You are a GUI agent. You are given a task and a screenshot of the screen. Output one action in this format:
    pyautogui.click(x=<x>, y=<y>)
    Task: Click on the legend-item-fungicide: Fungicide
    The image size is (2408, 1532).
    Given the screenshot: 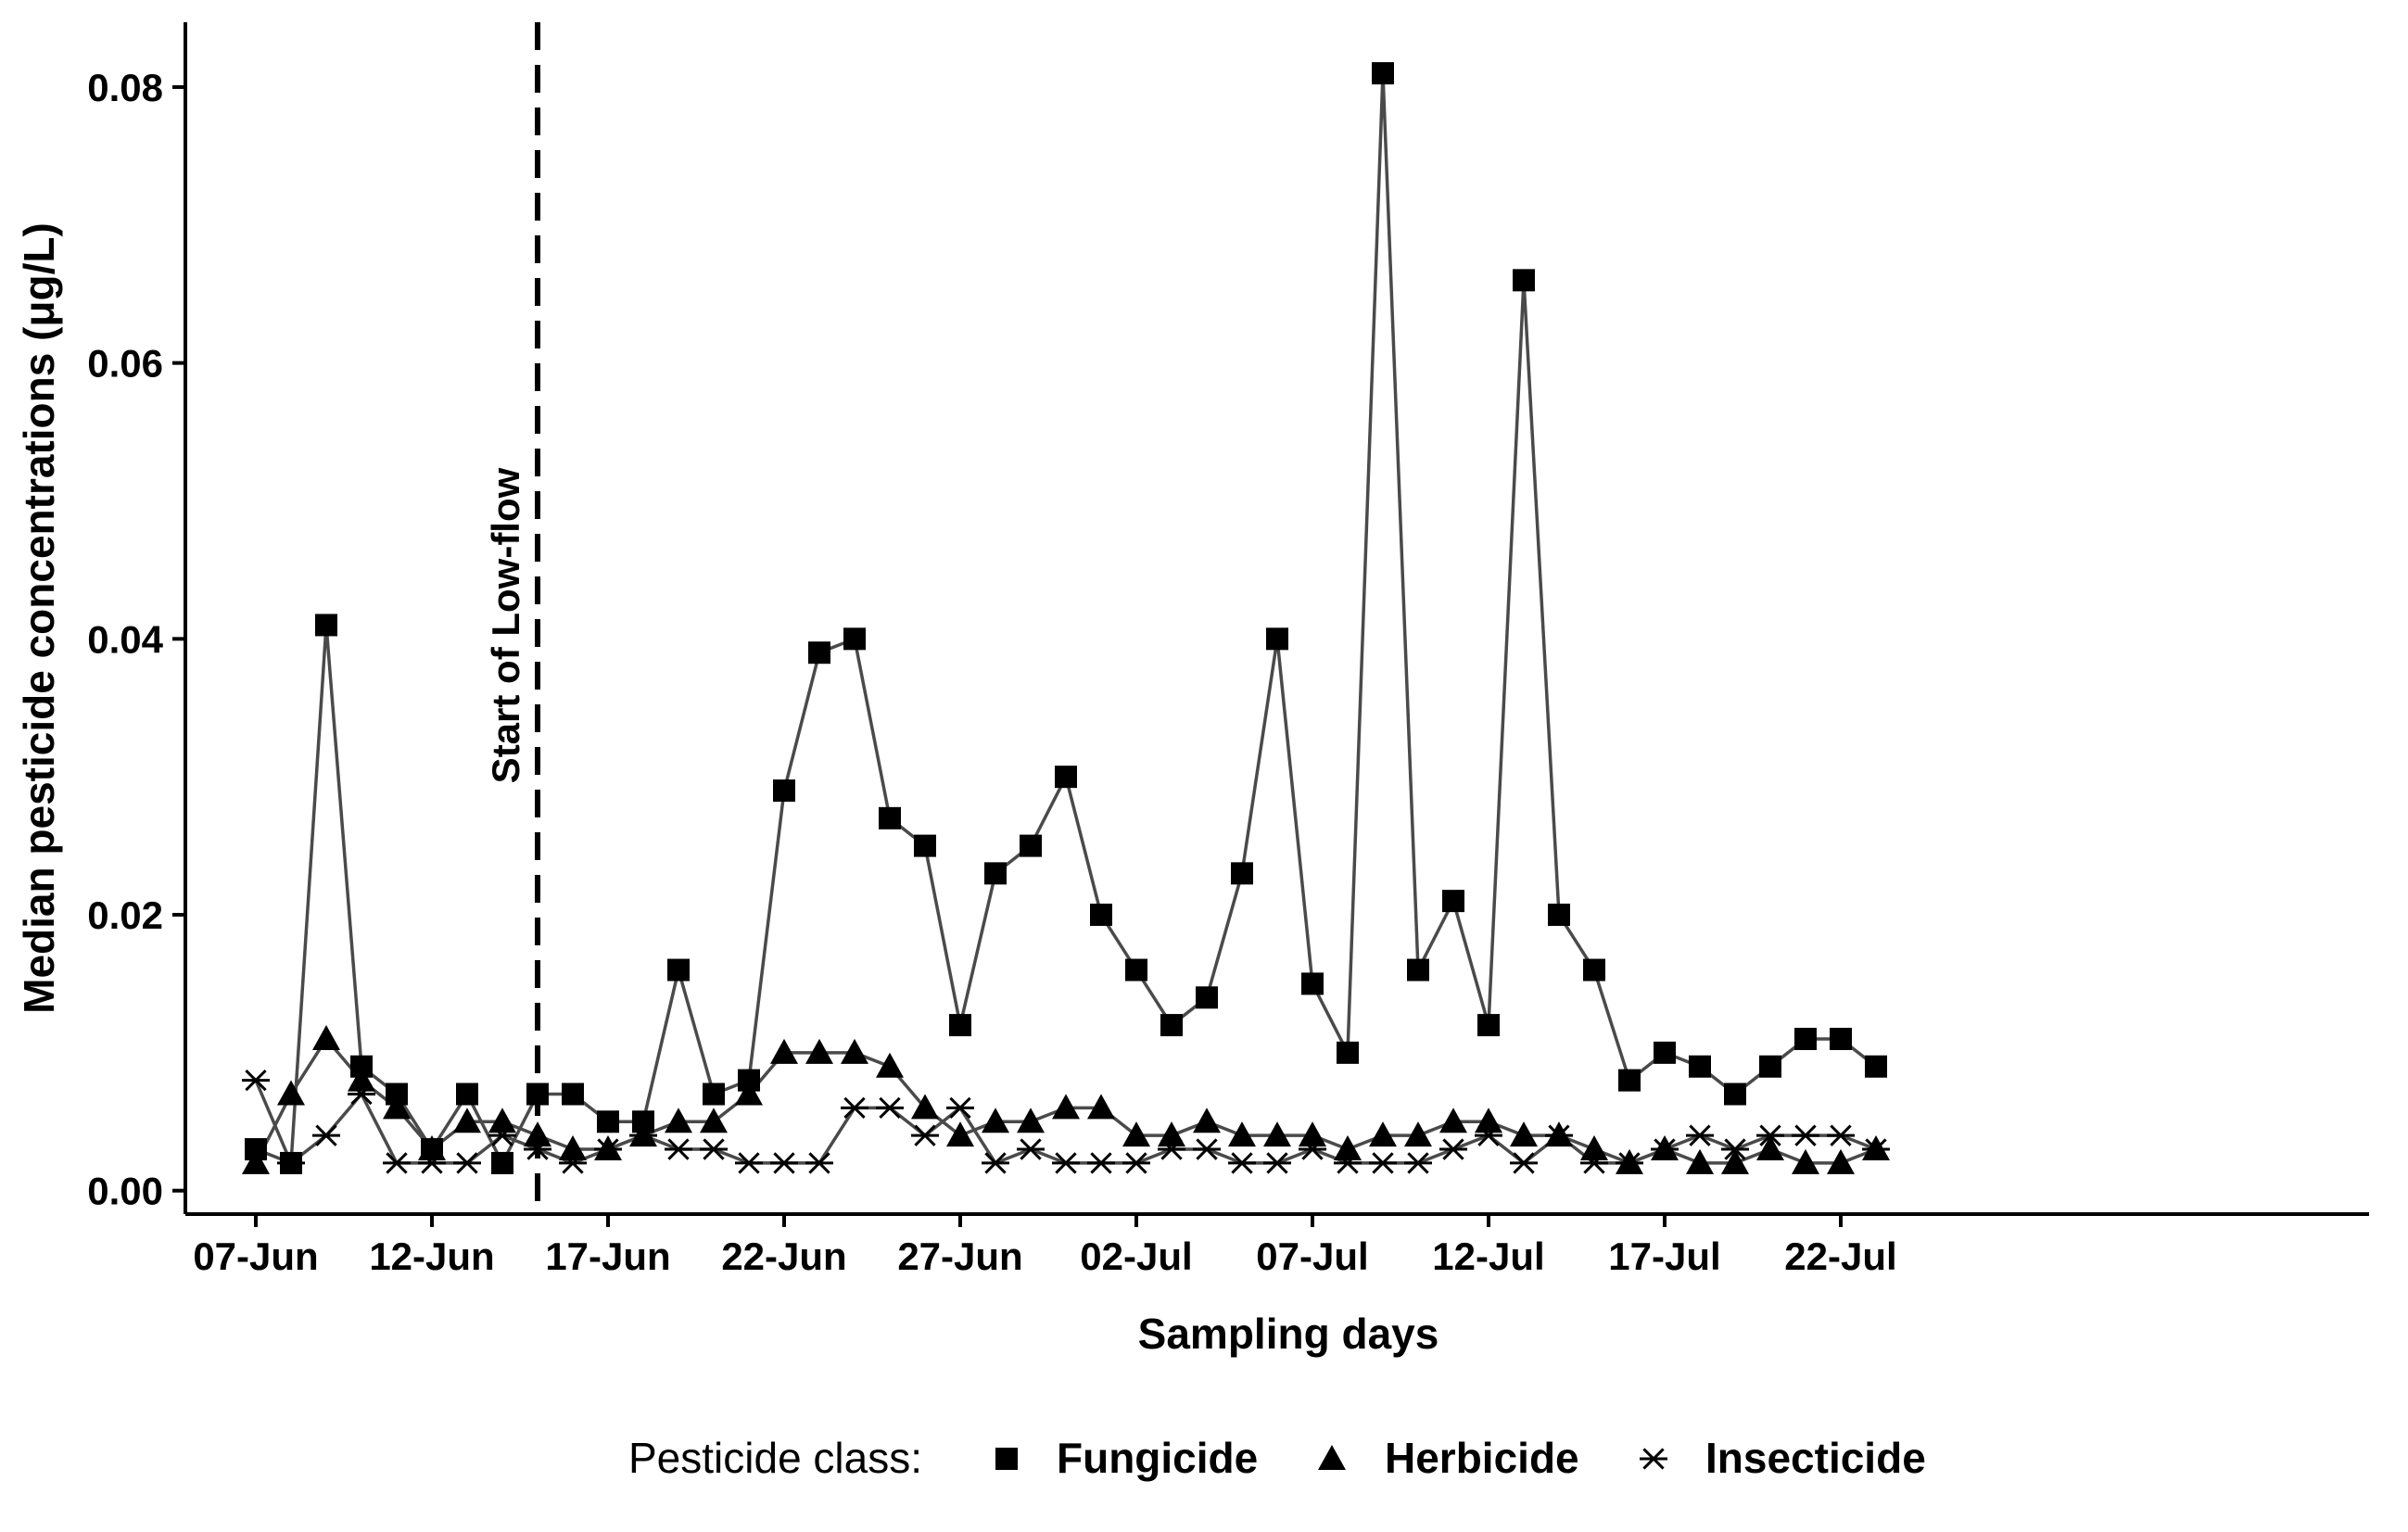 What is the action you would take?
    pyautogui.click(x=1126, y=1458)
    